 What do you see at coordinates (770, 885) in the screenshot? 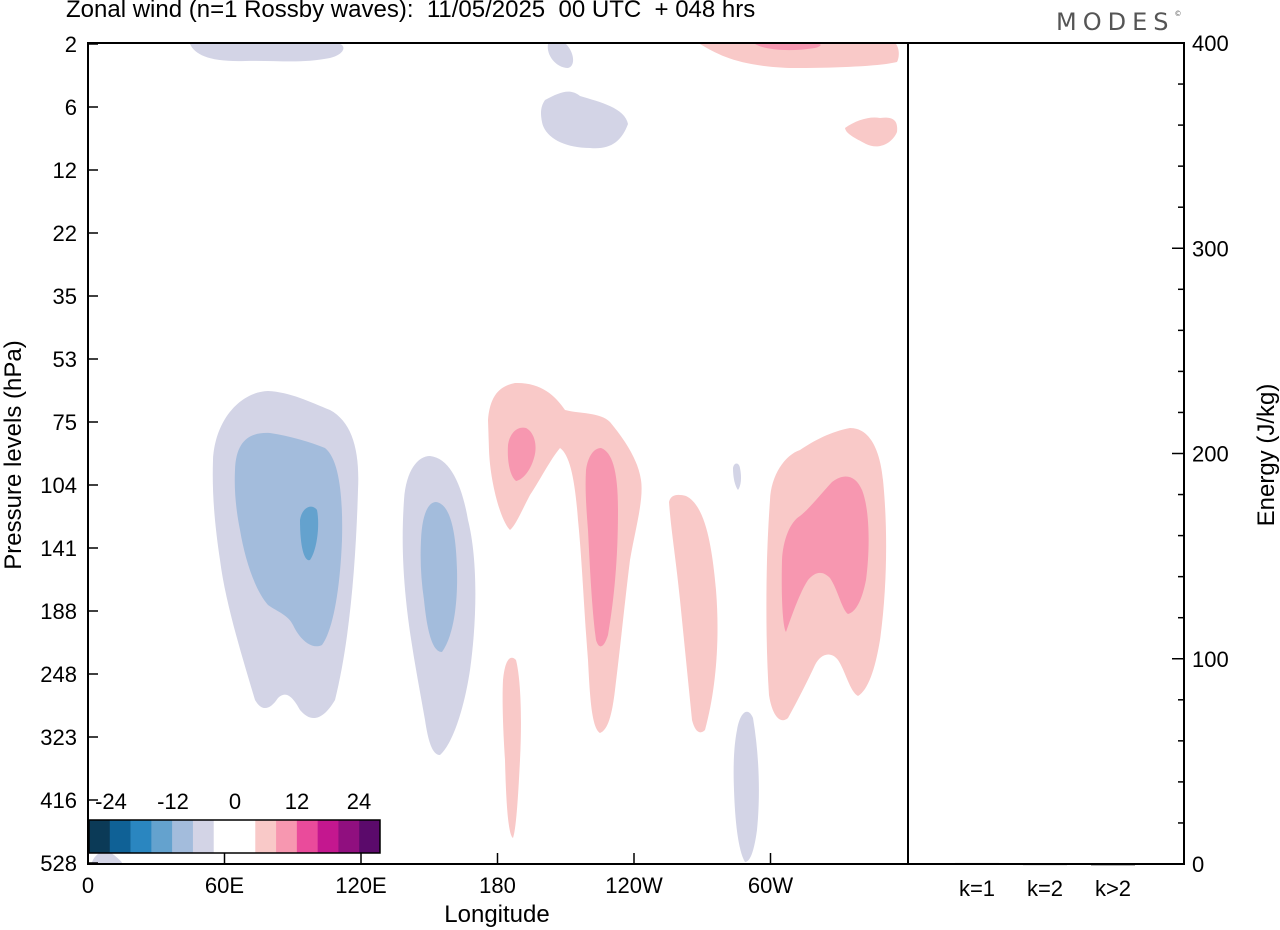
I see `x-tick-label: 60W` at bounding box center [770, 885].